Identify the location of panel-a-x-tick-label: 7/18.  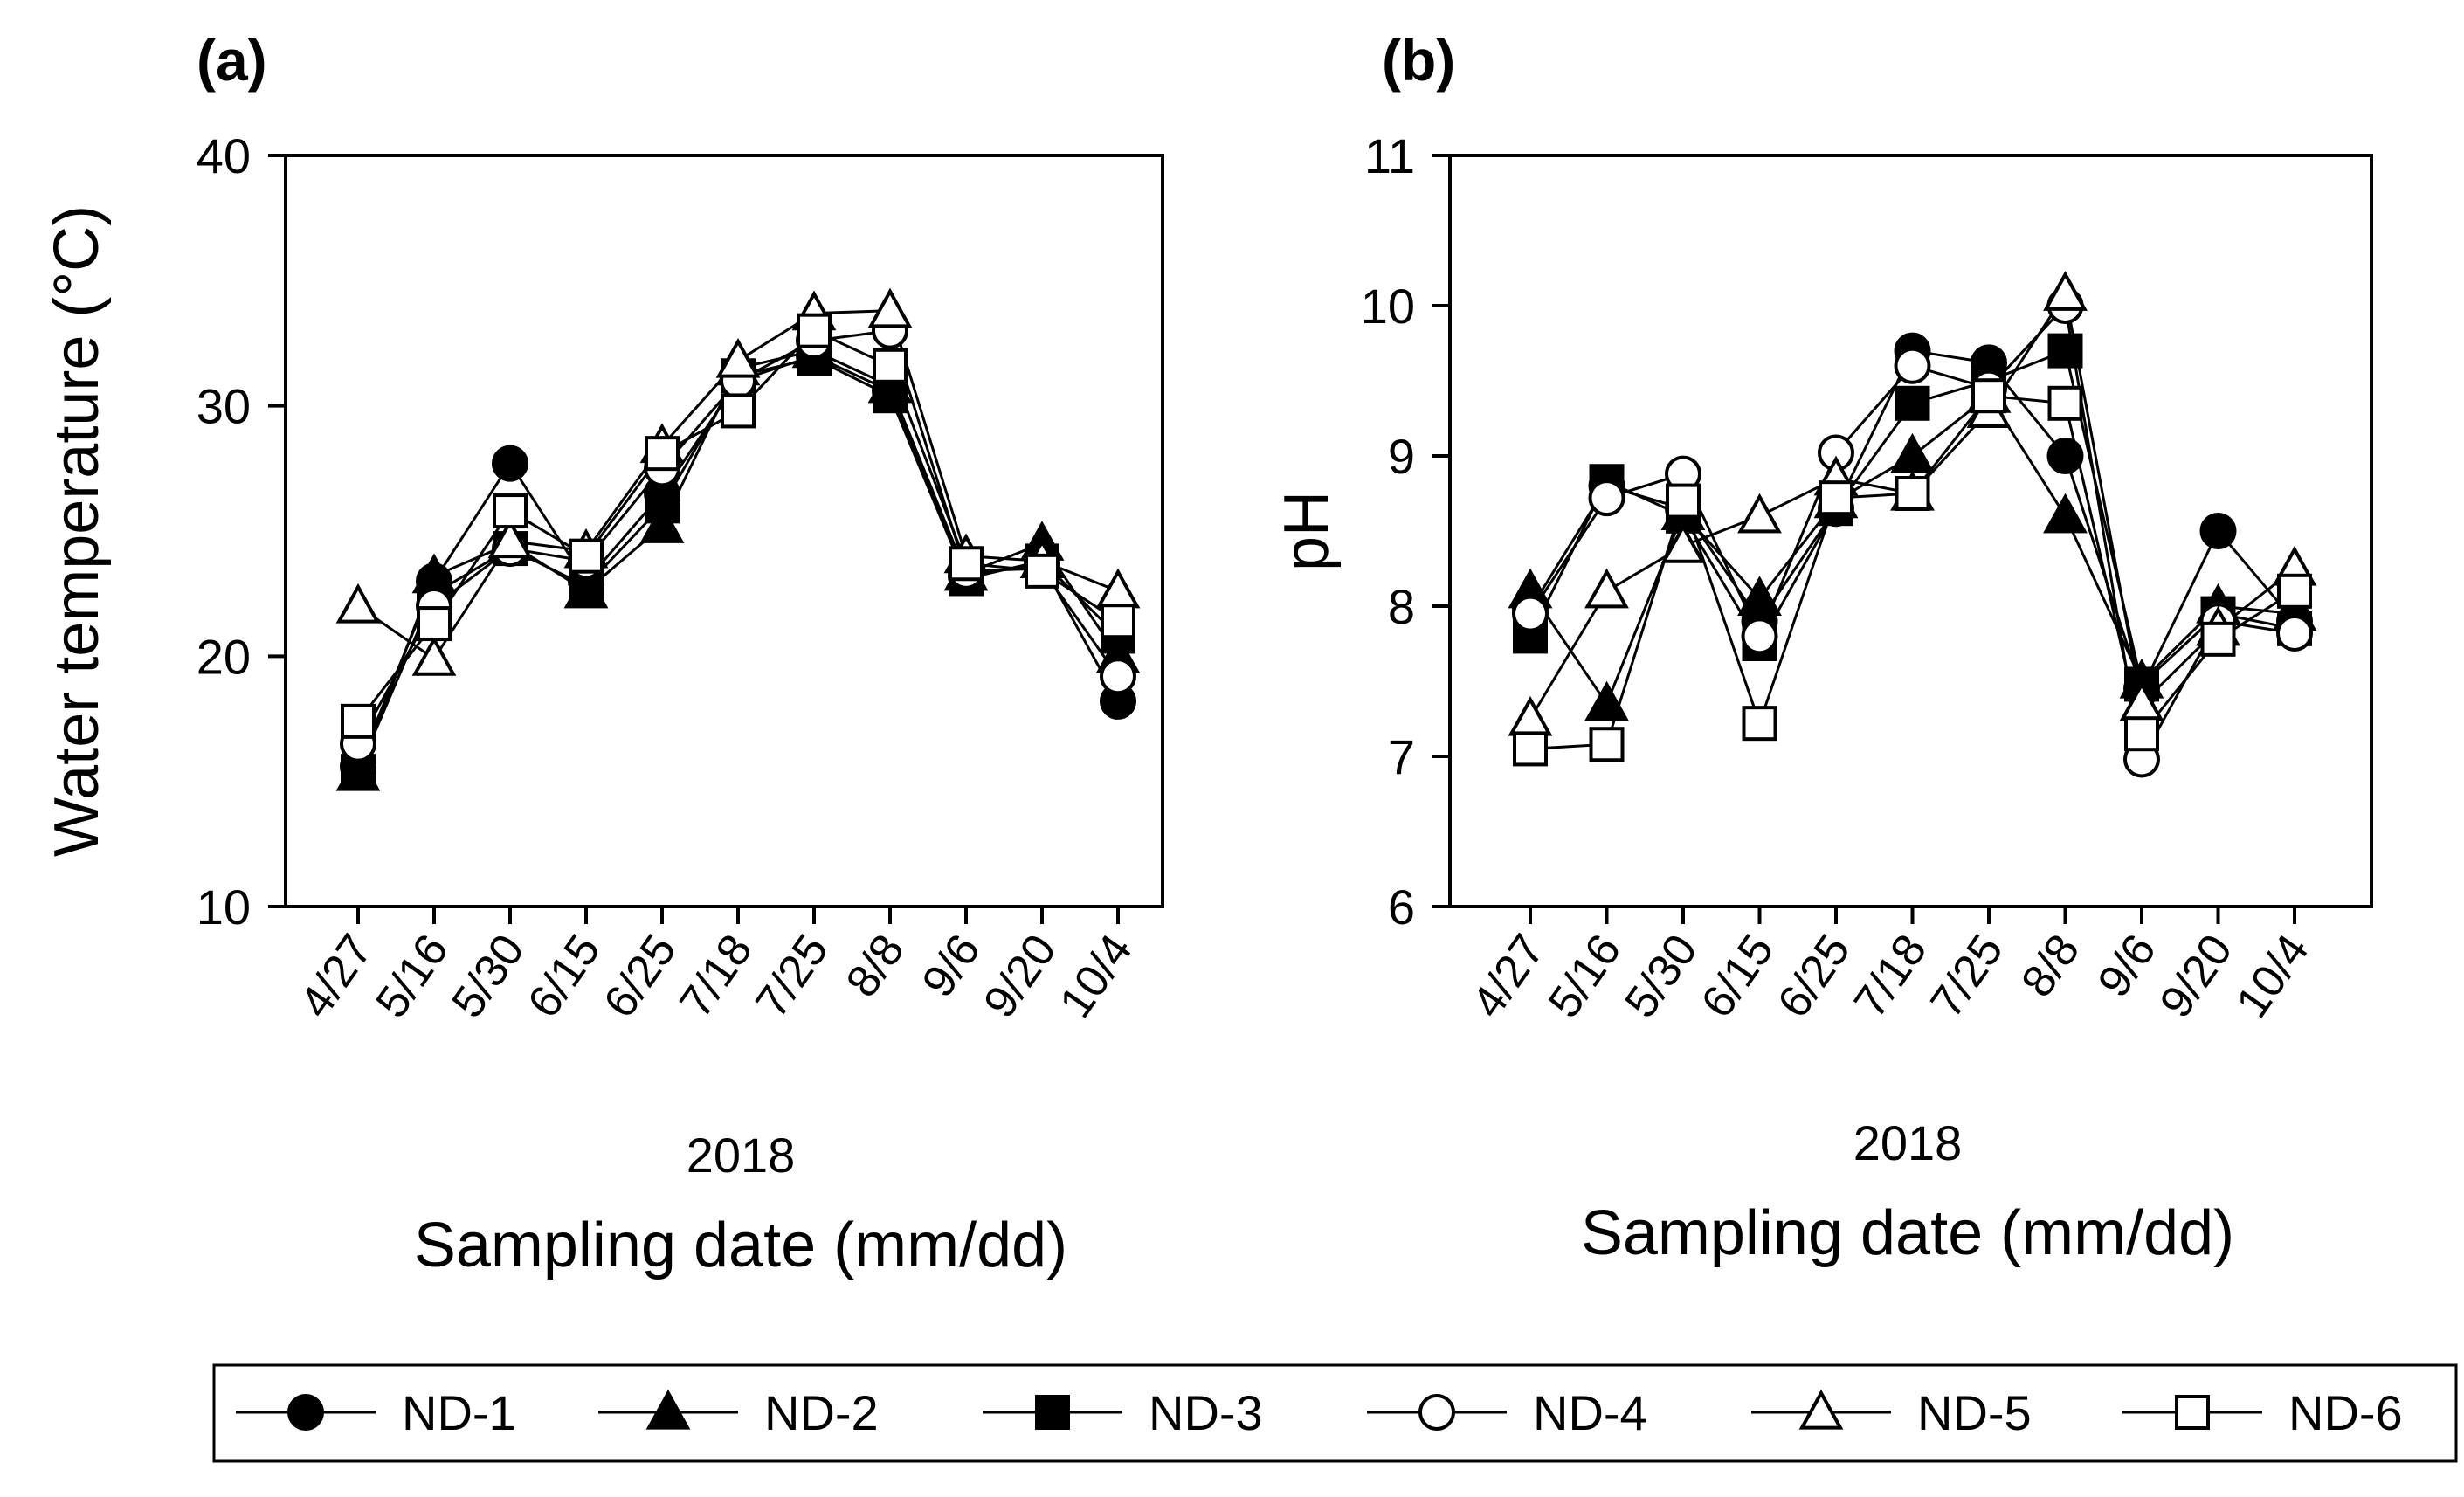
(716, 976).